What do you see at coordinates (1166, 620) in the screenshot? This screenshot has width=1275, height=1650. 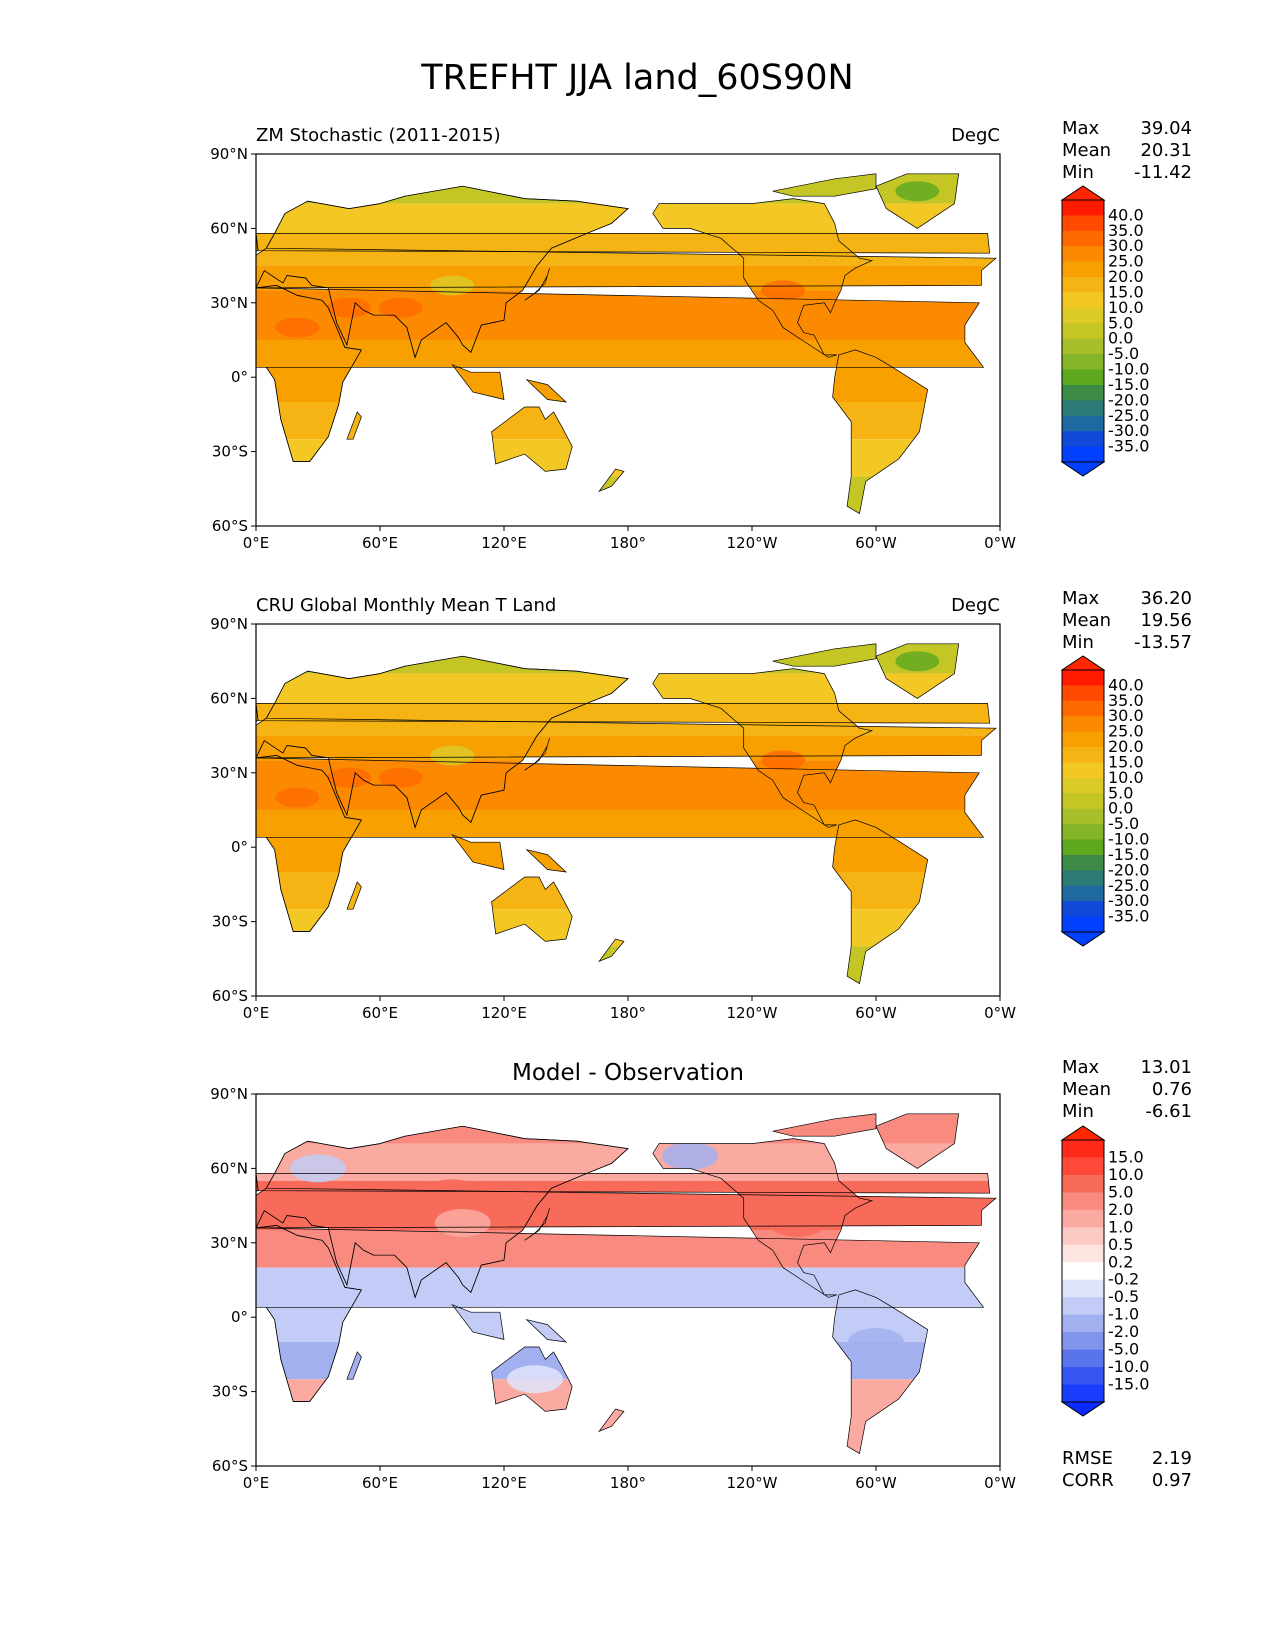 I see `stat-value: 19.56` at bounding box center [1166, 620].